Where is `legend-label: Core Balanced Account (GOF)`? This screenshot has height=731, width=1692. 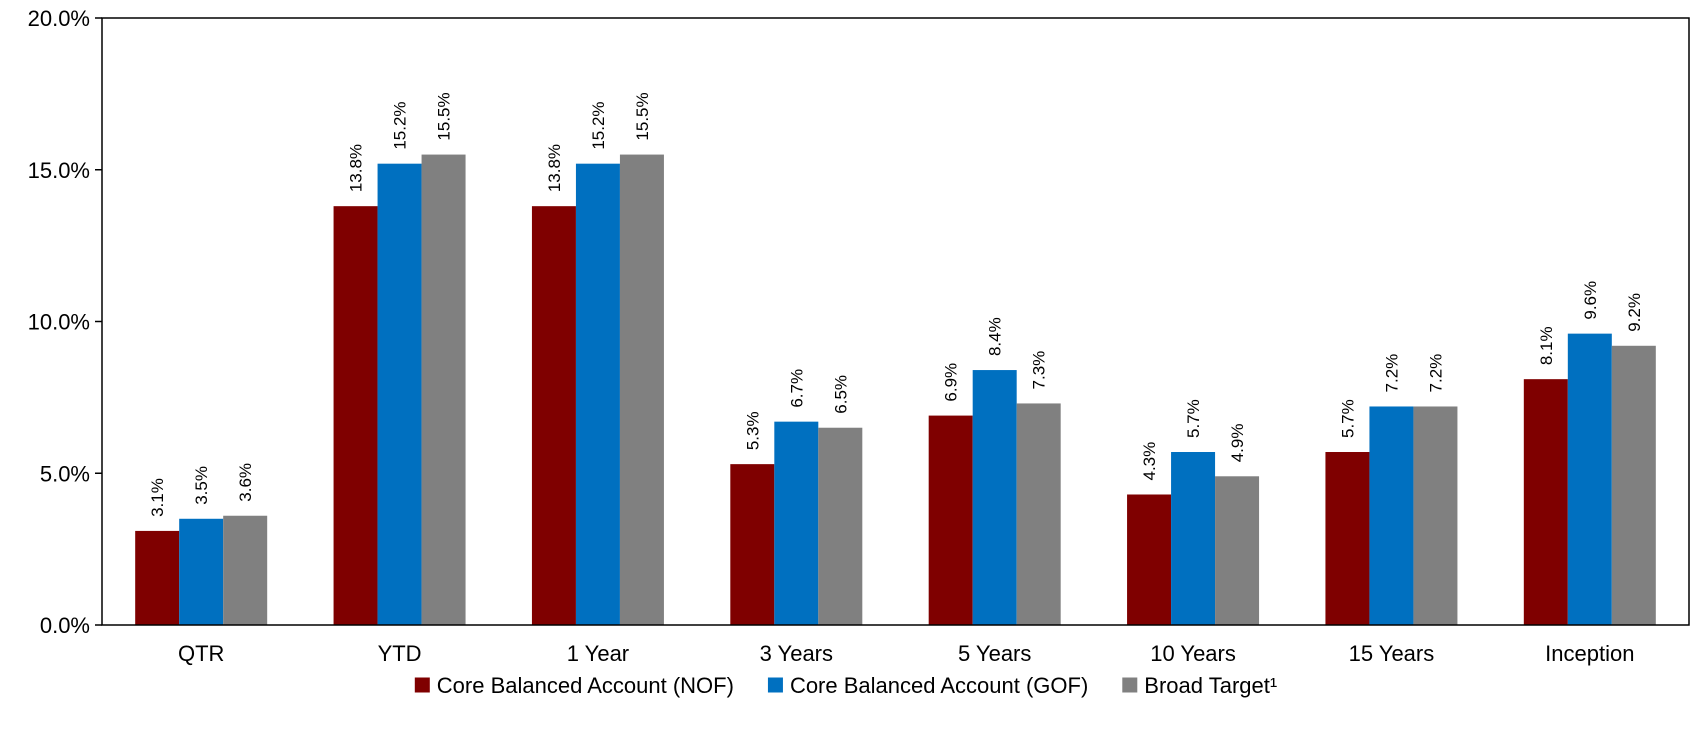
legend-label: Core Balanced Account (GOF) is located at coordinates (939, 685).